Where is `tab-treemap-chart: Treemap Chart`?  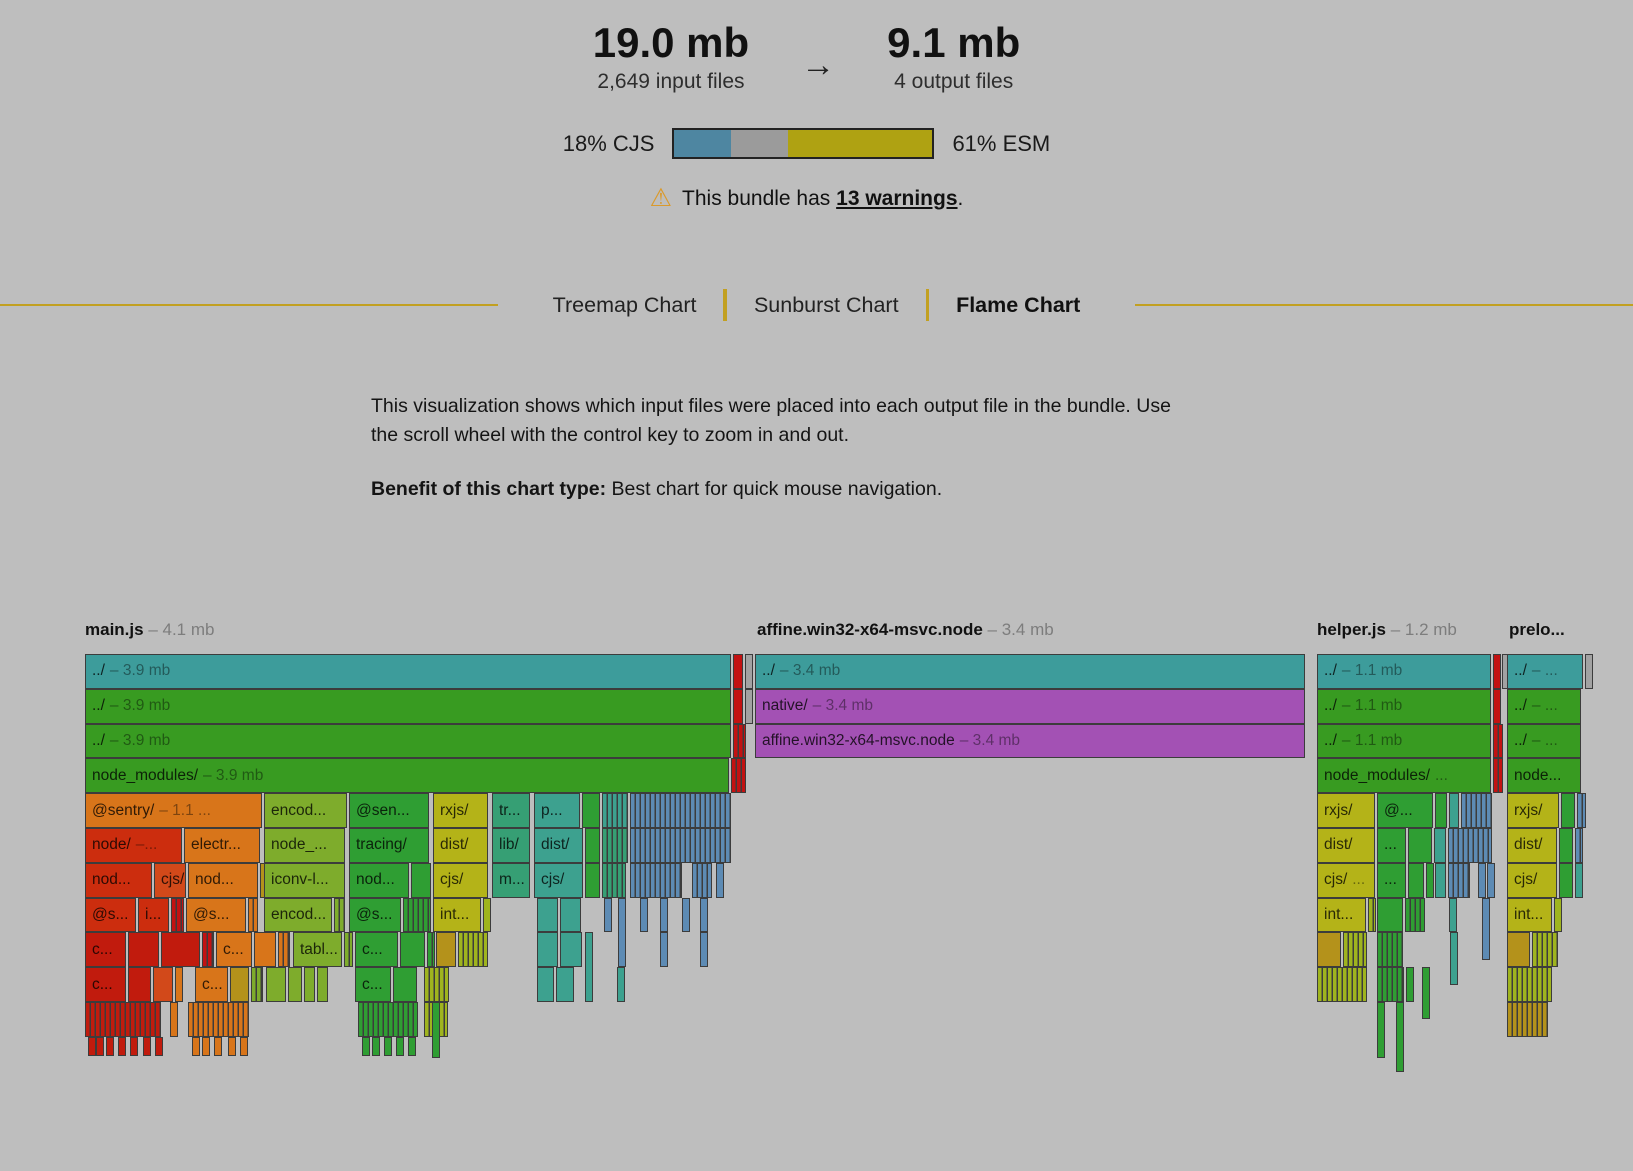 tab-treemap-chart: Treemap Chart is located at coordinates (624, 304).